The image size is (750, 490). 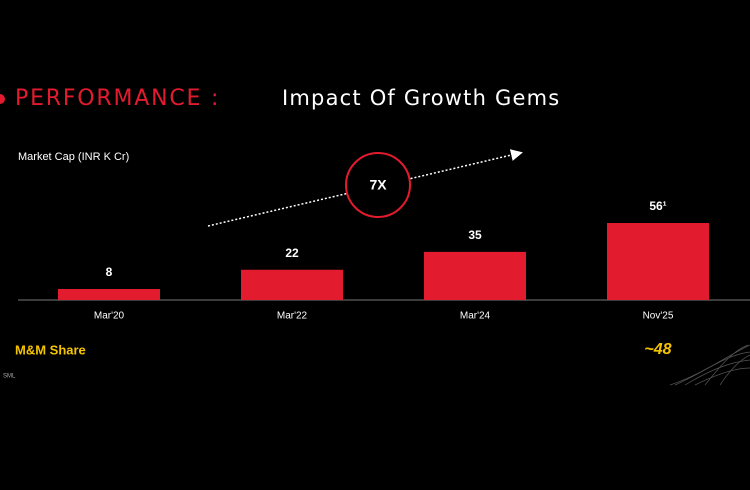 I want to click on decoration, so click(x=709, y=365).